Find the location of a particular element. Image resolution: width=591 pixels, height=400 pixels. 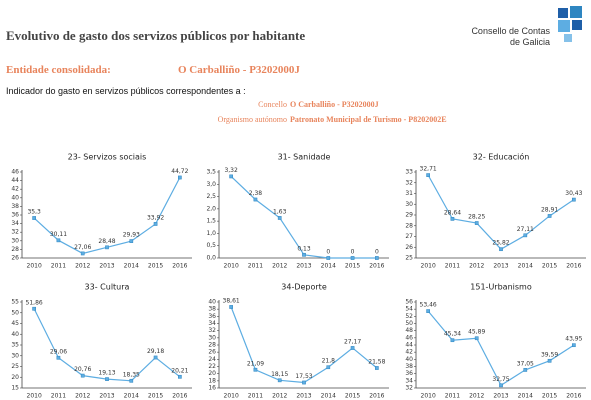

value-label: 21,09 is located at coordinates (255, 363).